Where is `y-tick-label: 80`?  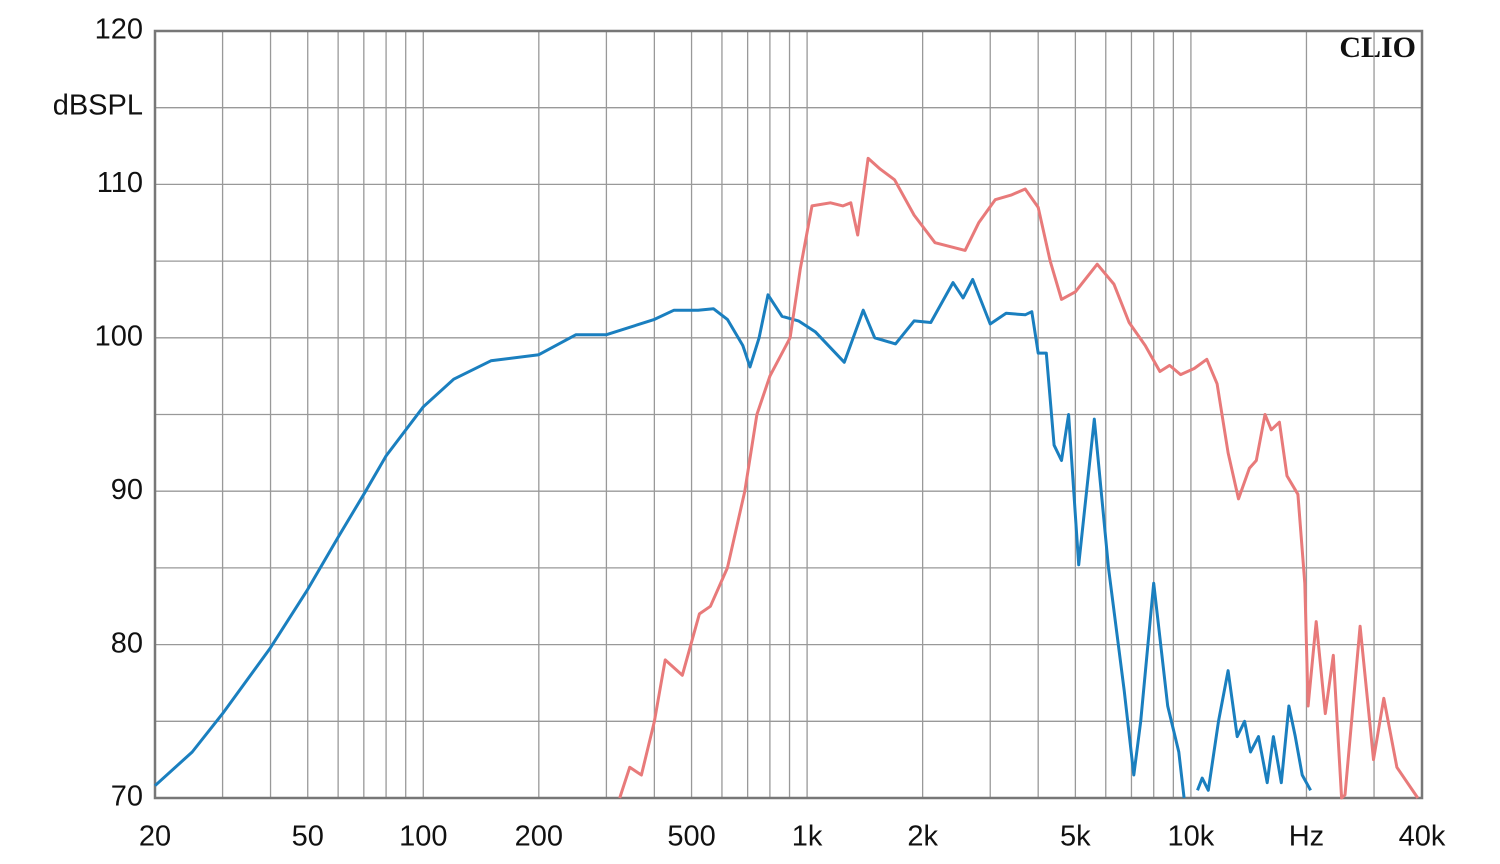
y-tick-label: 80 is located at coordinates (127, 643).